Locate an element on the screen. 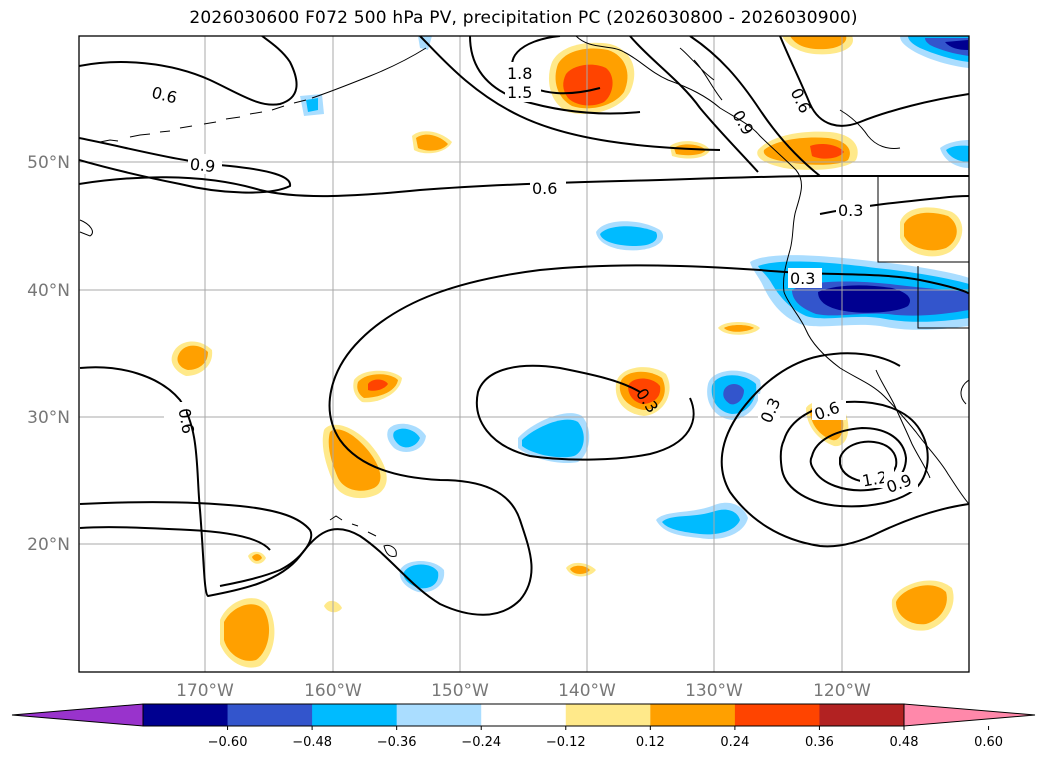  lon-tick-label: 160°W is located at coordinates (333, 691).